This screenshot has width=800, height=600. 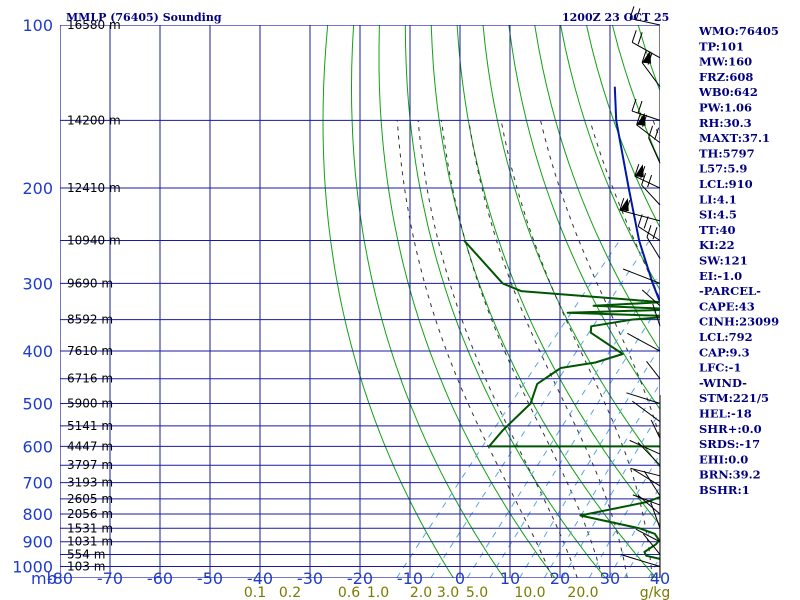 I want to click on index-lcl: LCL:792, so click(x=726, y=337).